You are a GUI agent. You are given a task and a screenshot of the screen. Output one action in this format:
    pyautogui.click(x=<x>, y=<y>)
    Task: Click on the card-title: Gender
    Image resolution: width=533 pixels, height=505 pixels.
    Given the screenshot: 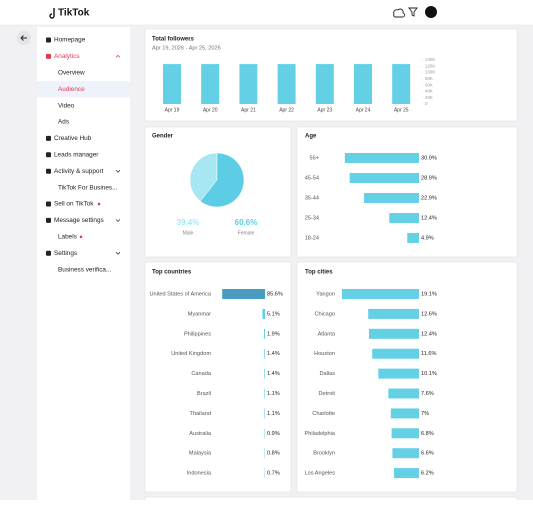 What is the action you would take?
    pyautogui.click(x=163, y=137)
    